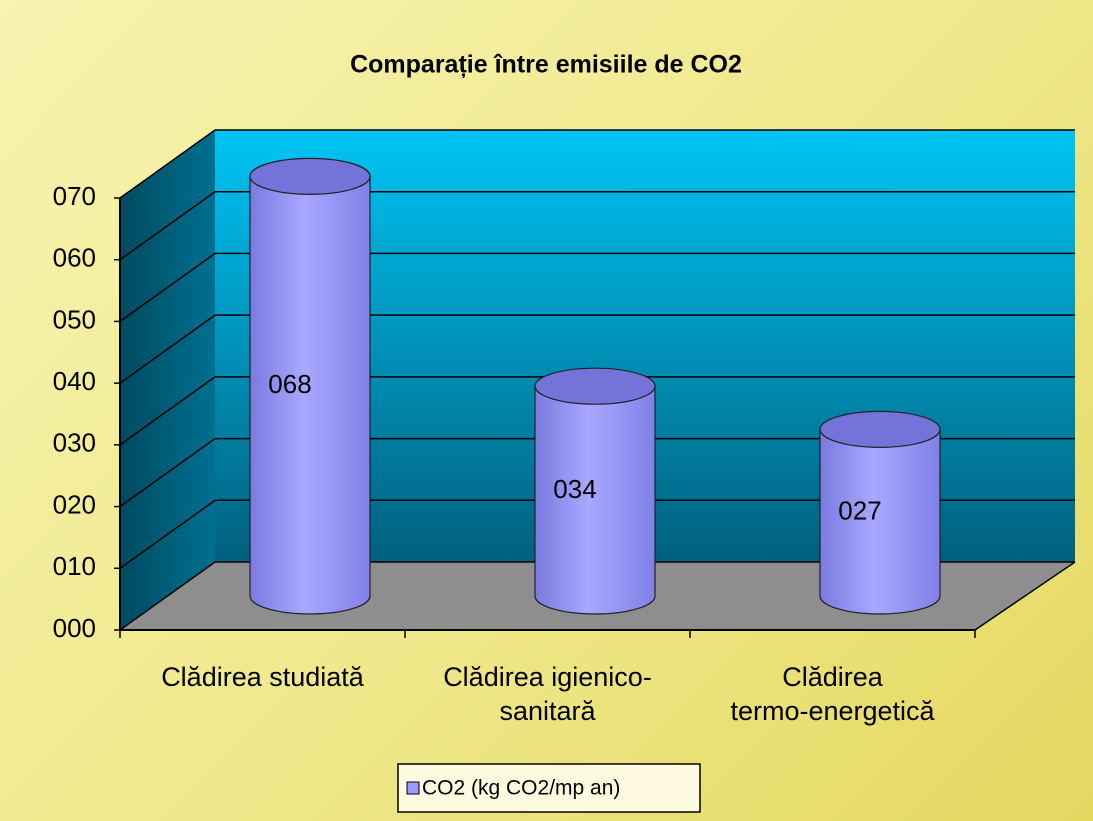  What do you see at coordinates (413, 788) in the screenshot?
I see `legend-swatch` at bounding box center [413, 788].